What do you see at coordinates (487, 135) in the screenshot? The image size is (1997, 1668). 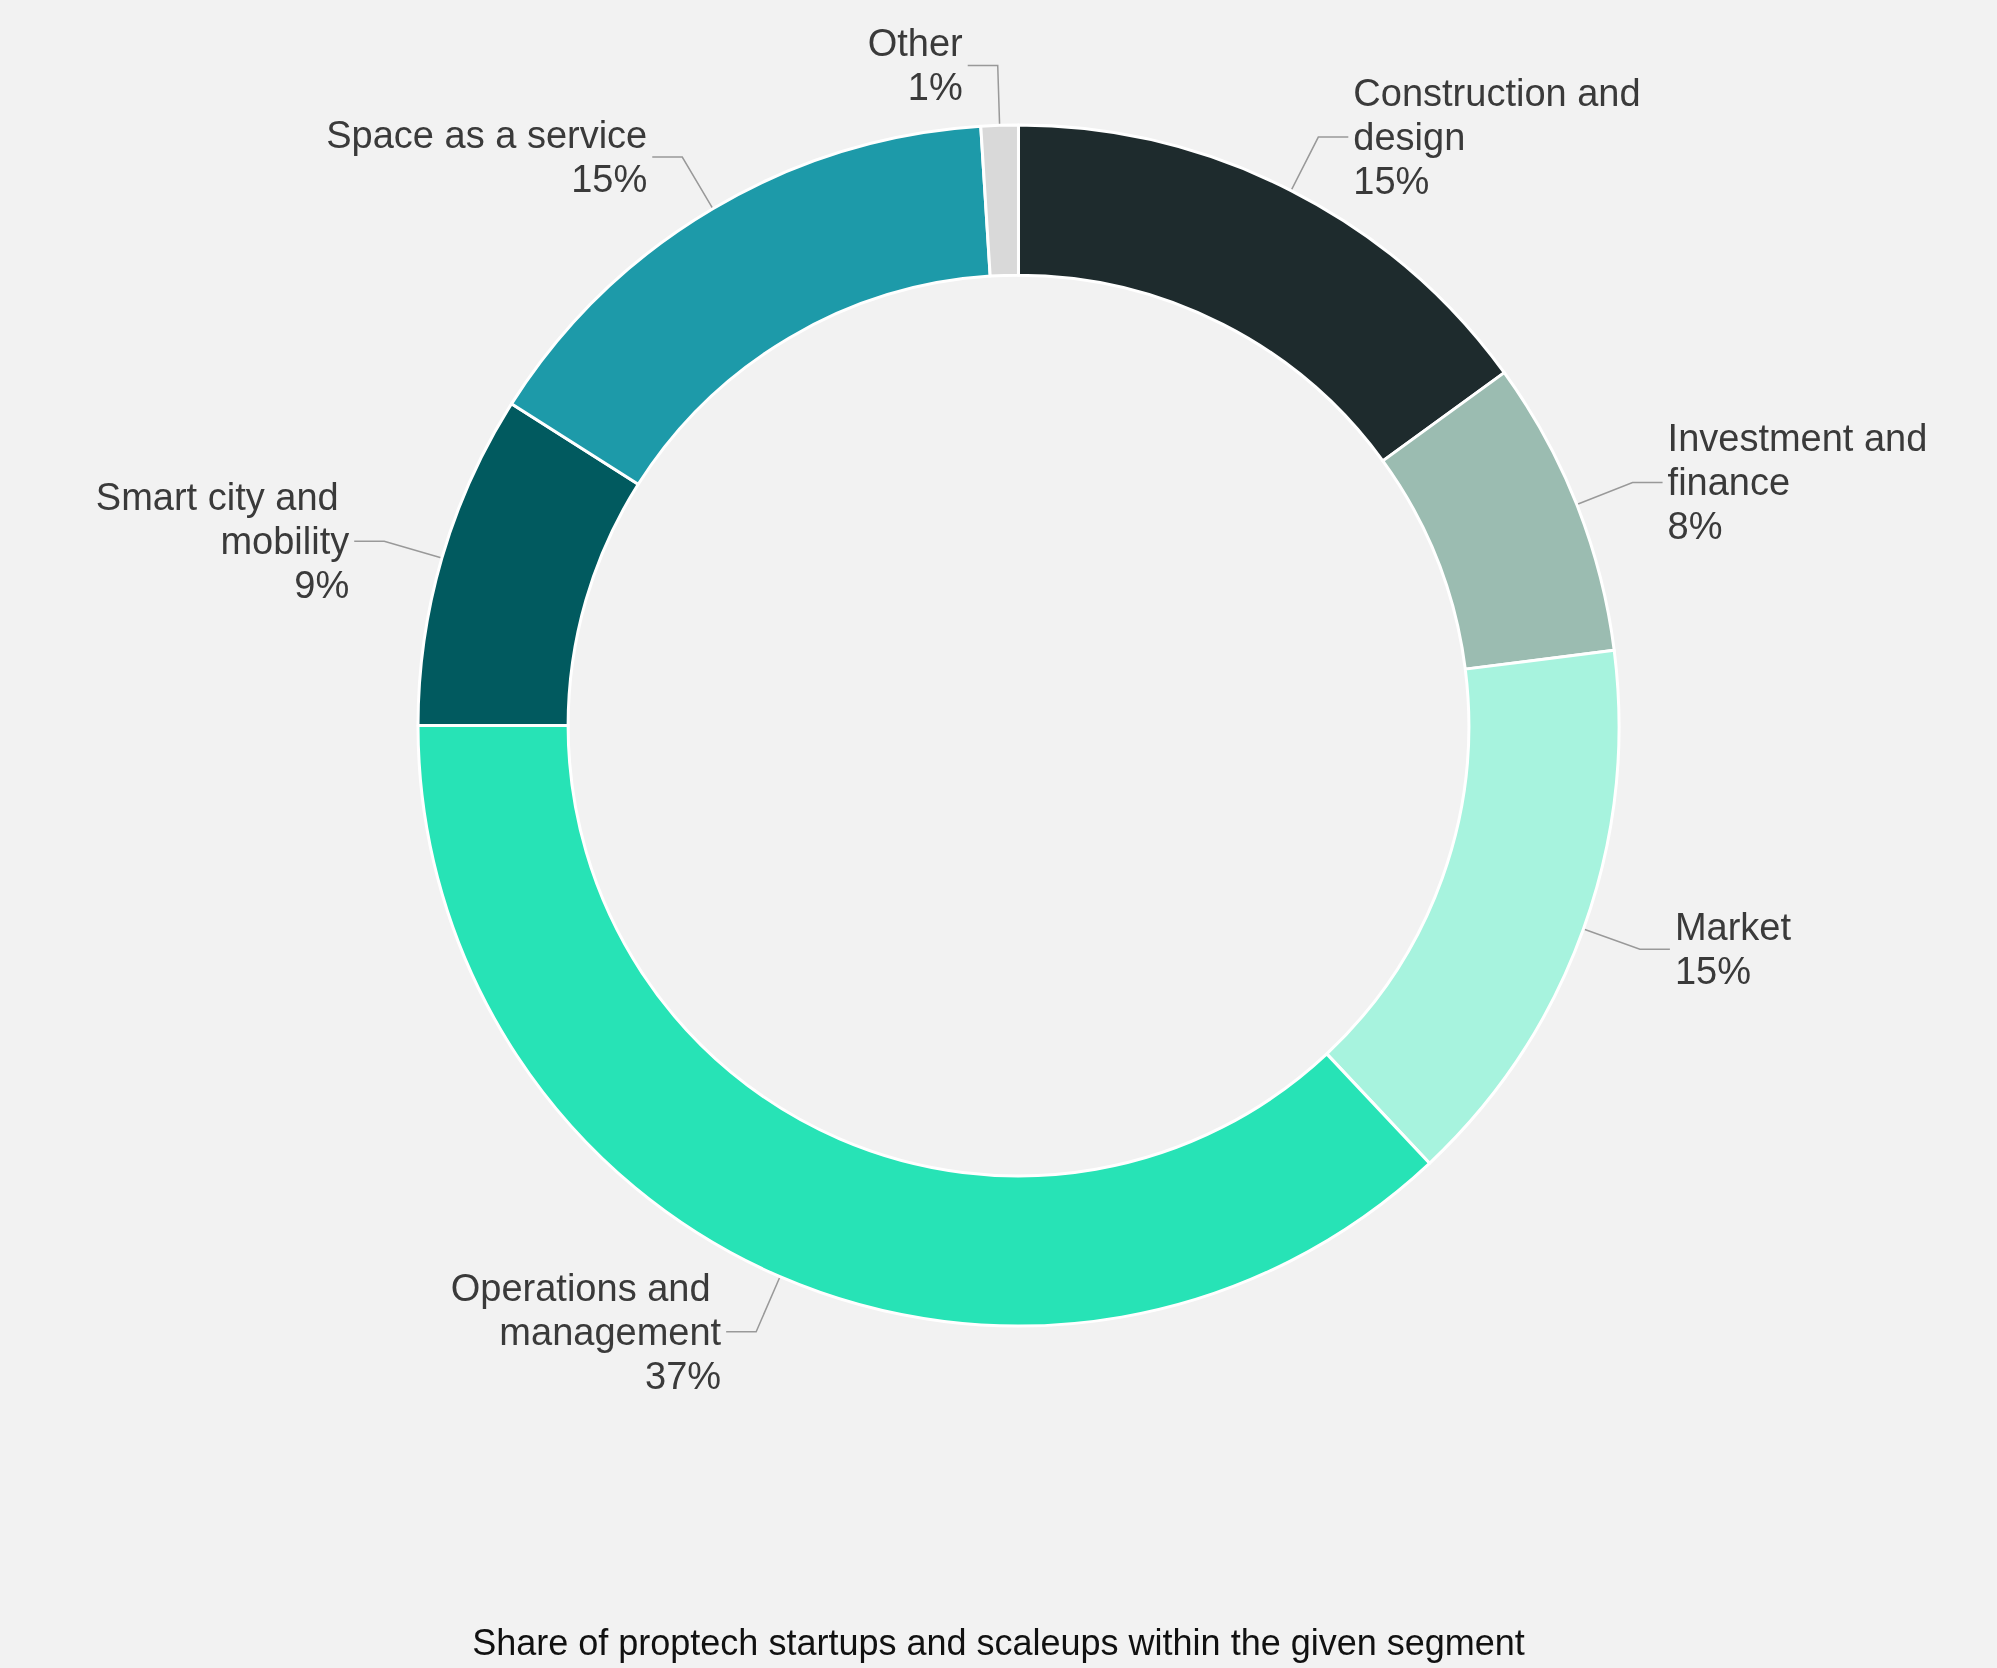 I see `slice-label: Space as a service` at bounding box center [487, 135].